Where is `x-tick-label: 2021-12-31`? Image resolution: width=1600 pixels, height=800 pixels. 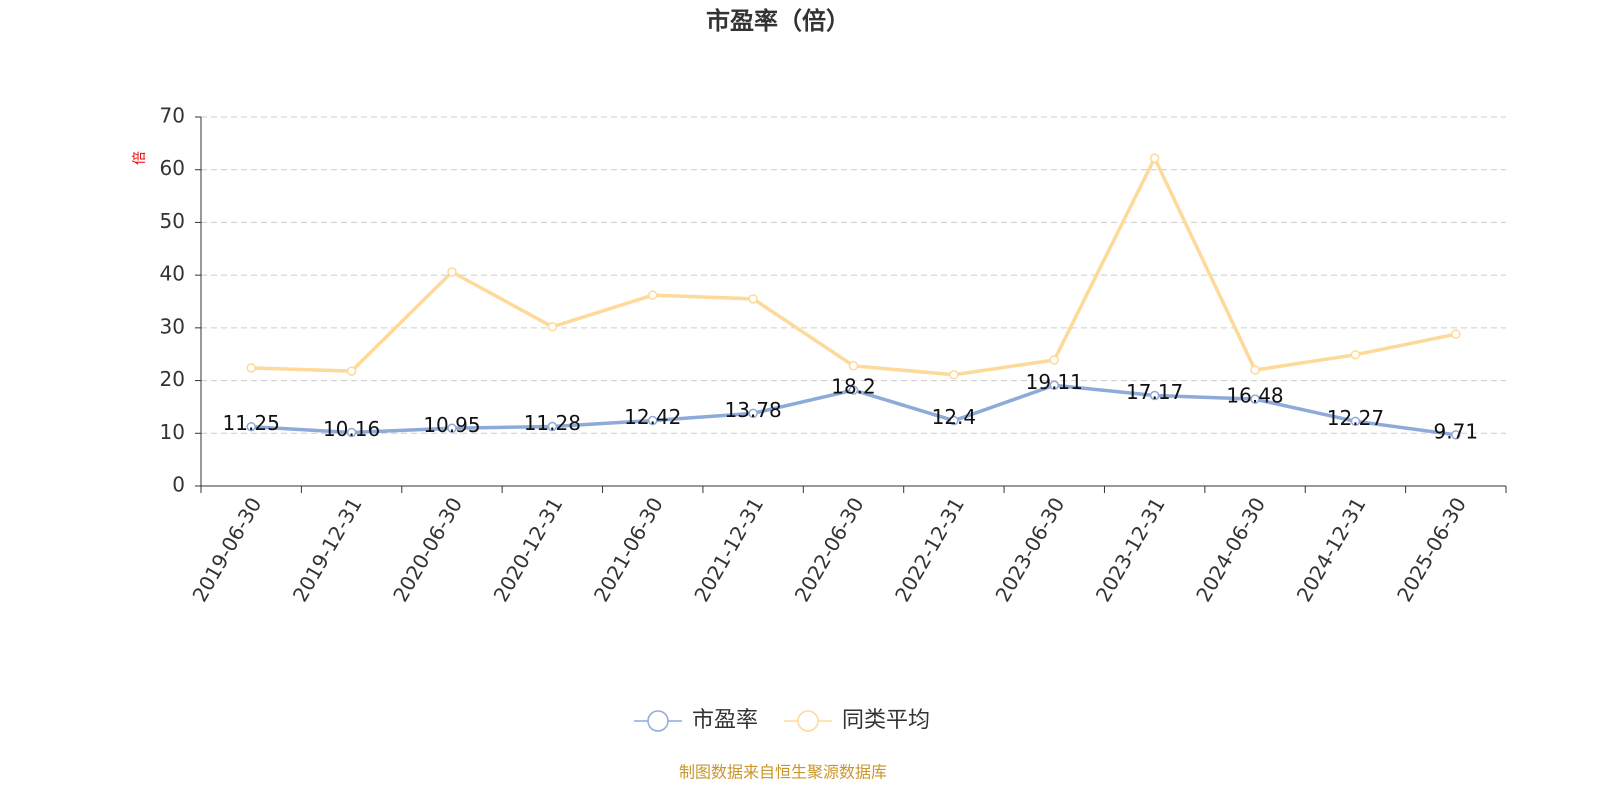 x-tick-label: 2021-12-31 is located at coordinates (728, 549).